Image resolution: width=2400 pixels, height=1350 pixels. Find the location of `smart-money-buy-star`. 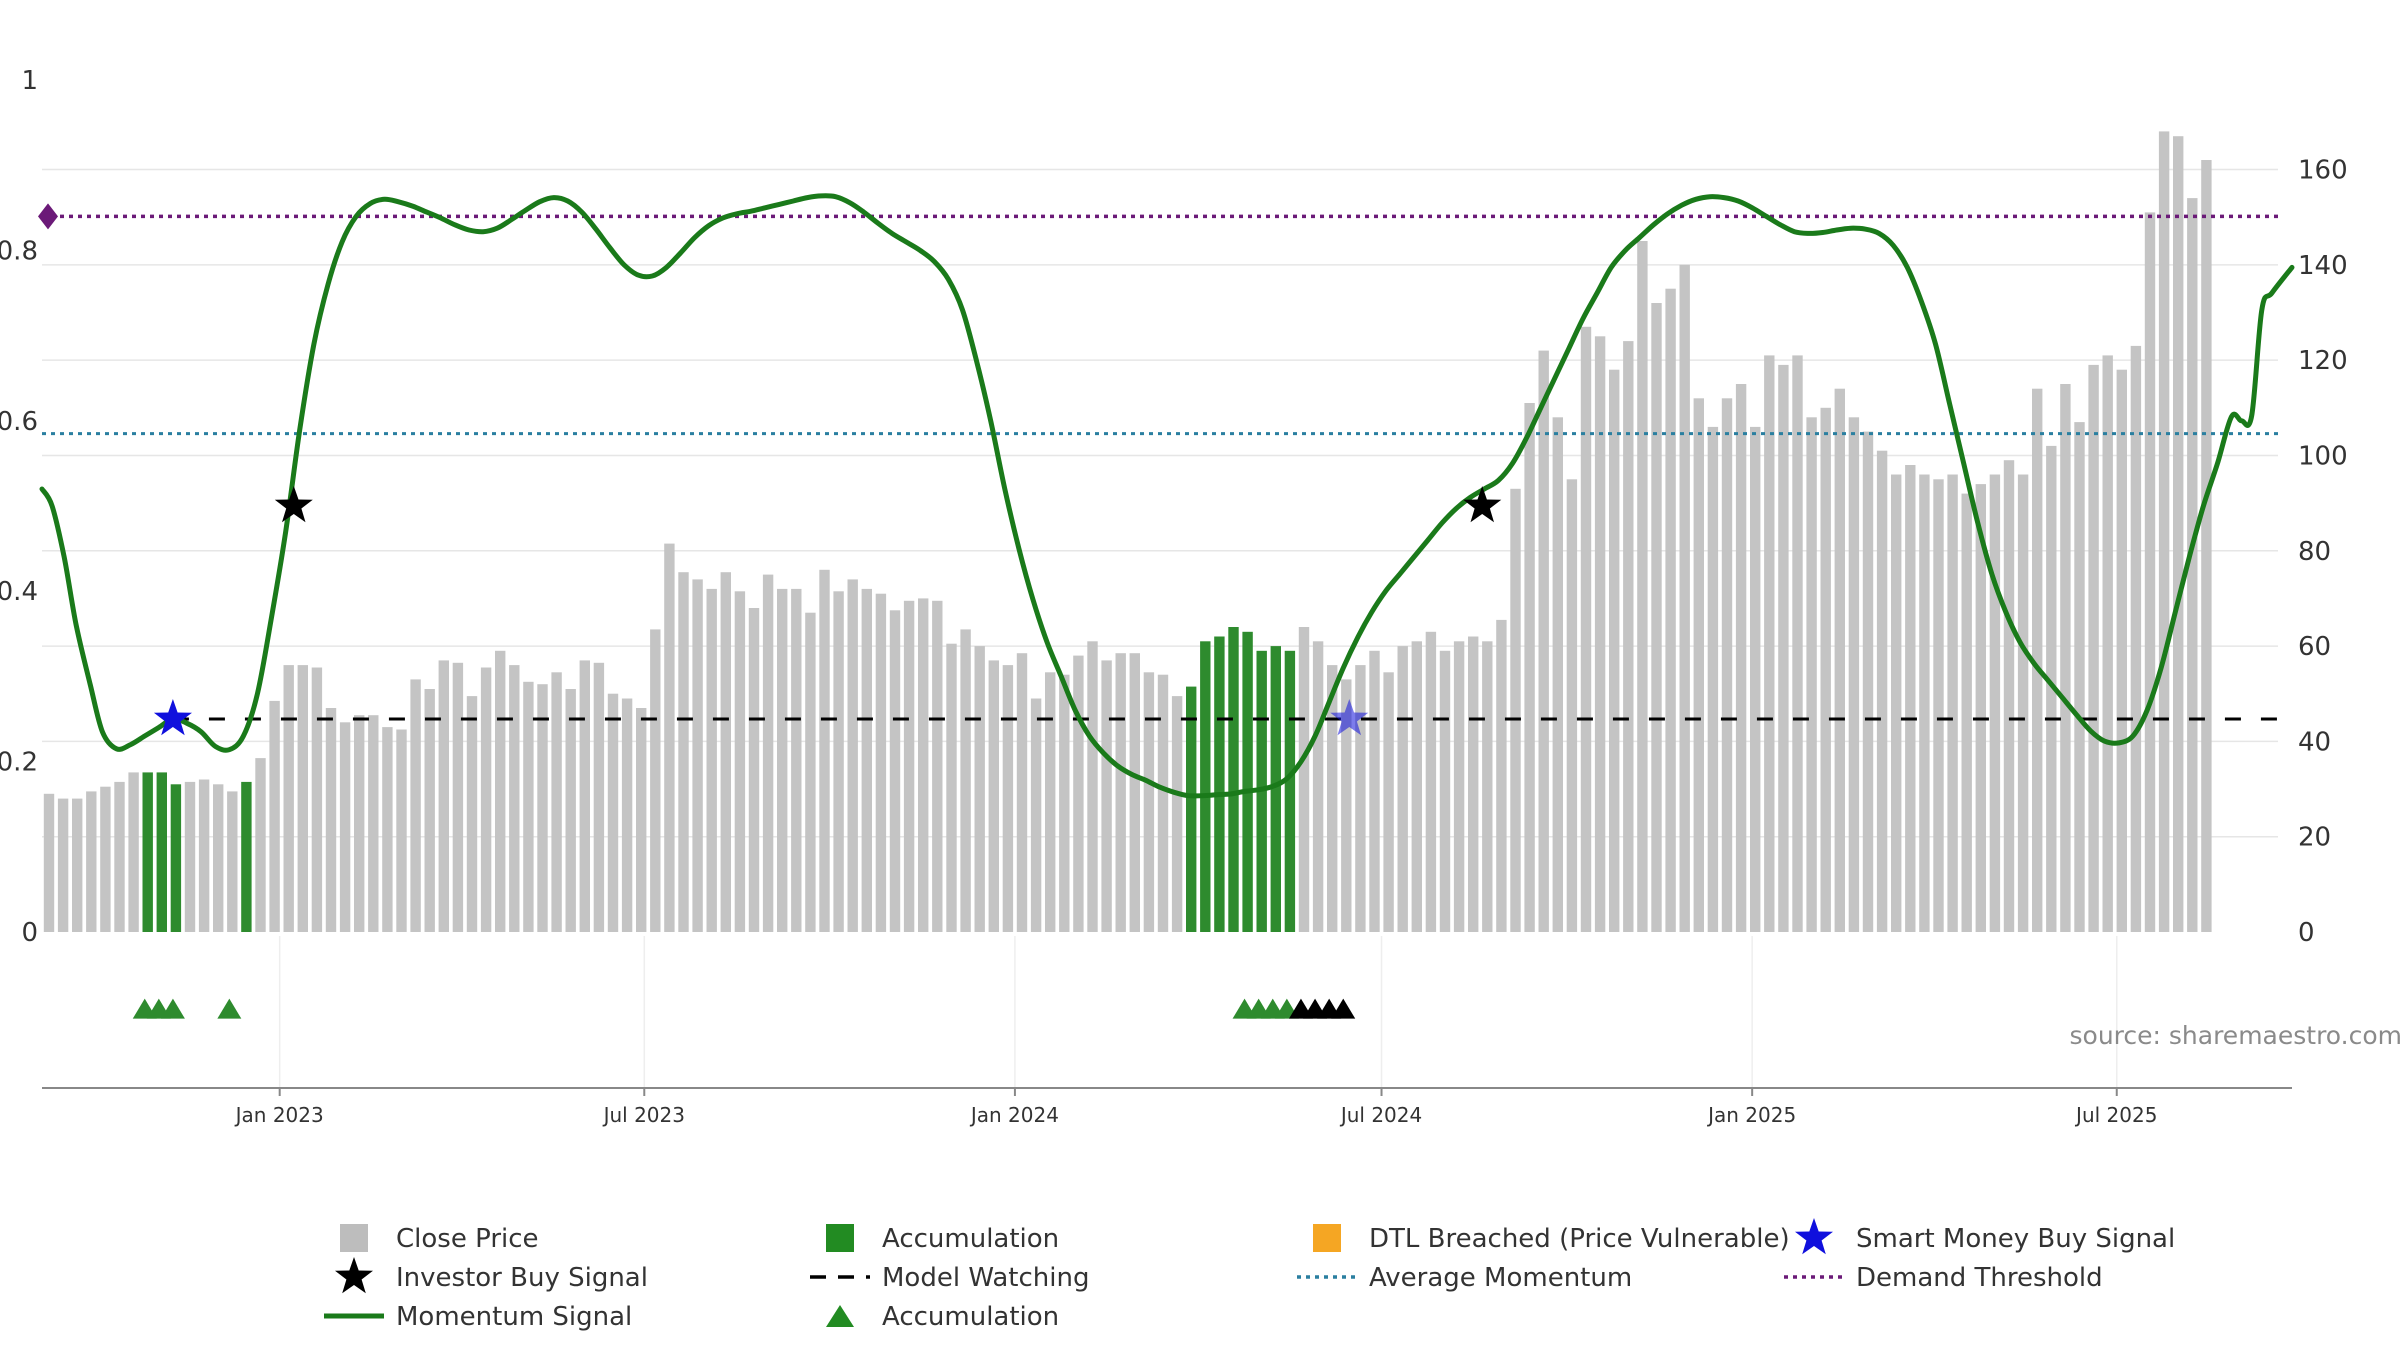

smart-money-buy-star is located at coordinates (1349, 717).